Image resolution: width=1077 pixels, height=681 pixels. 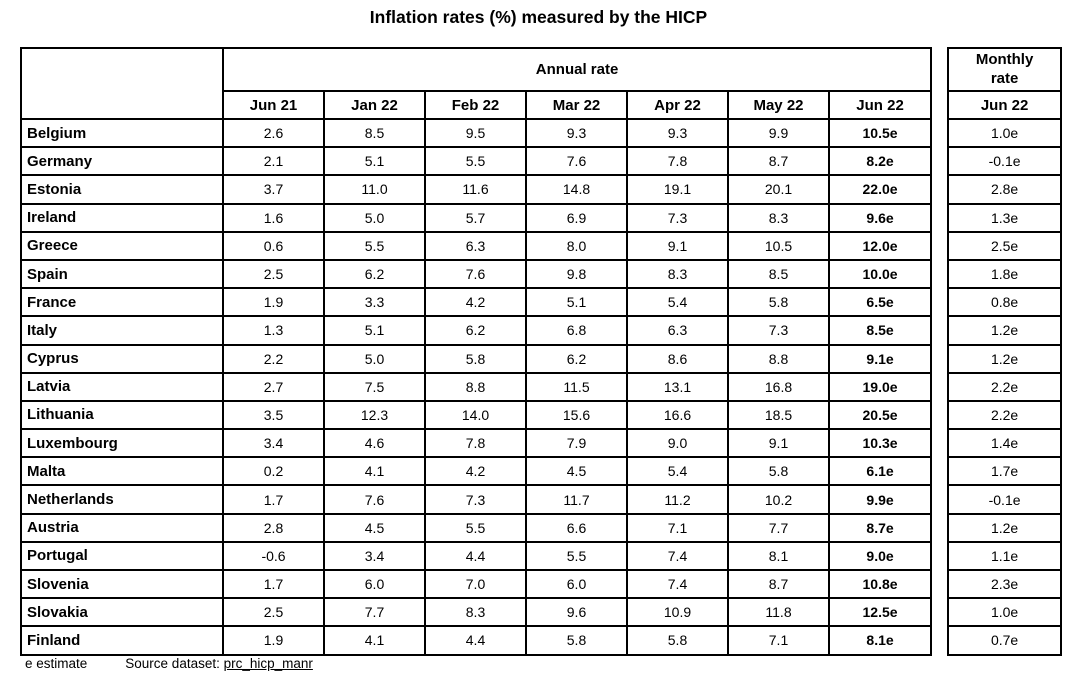 What do you see at coordinates (122, 415) in the screenshot?
I see `country-label: Lithuania` at bounding box center [122, 415].